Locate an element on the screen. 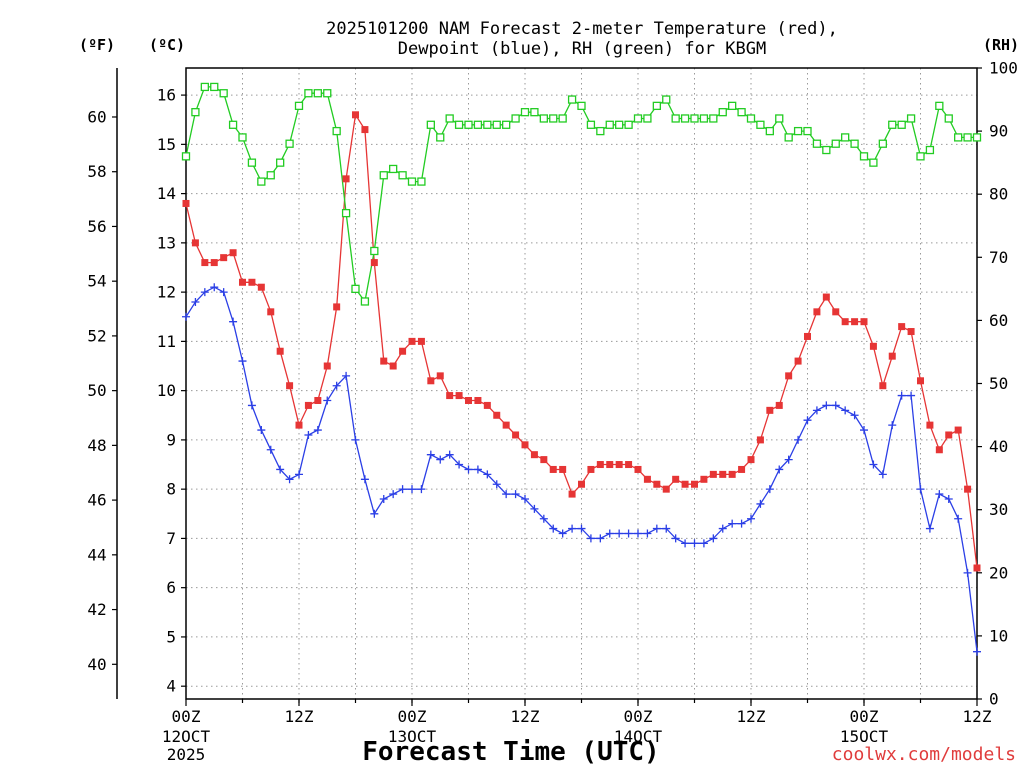 The image size is (1024, 768). rh-tick-label: 0 is located at coordinates (994, 699).